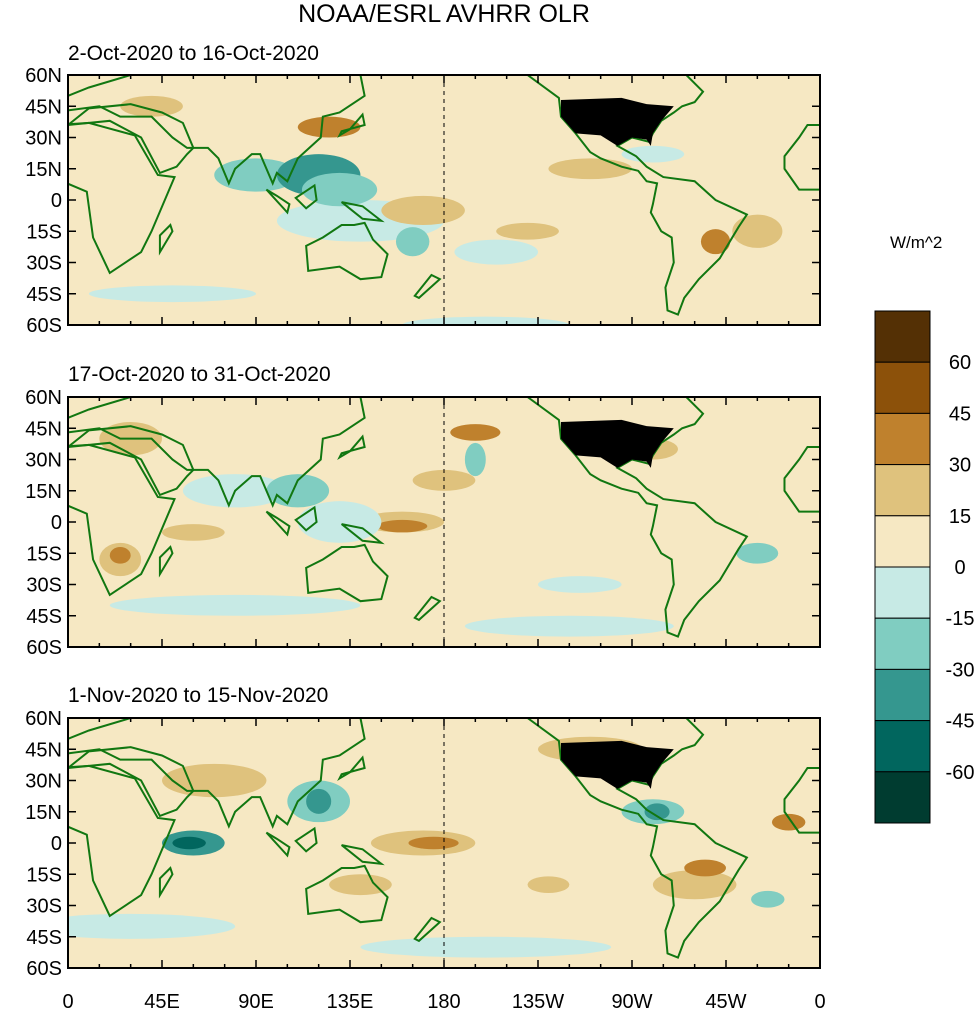  What do you see at coordinates (916, 242) in the screenshot?
I see `colorbar-units: W/m^2` at bounding box center [916, 242].